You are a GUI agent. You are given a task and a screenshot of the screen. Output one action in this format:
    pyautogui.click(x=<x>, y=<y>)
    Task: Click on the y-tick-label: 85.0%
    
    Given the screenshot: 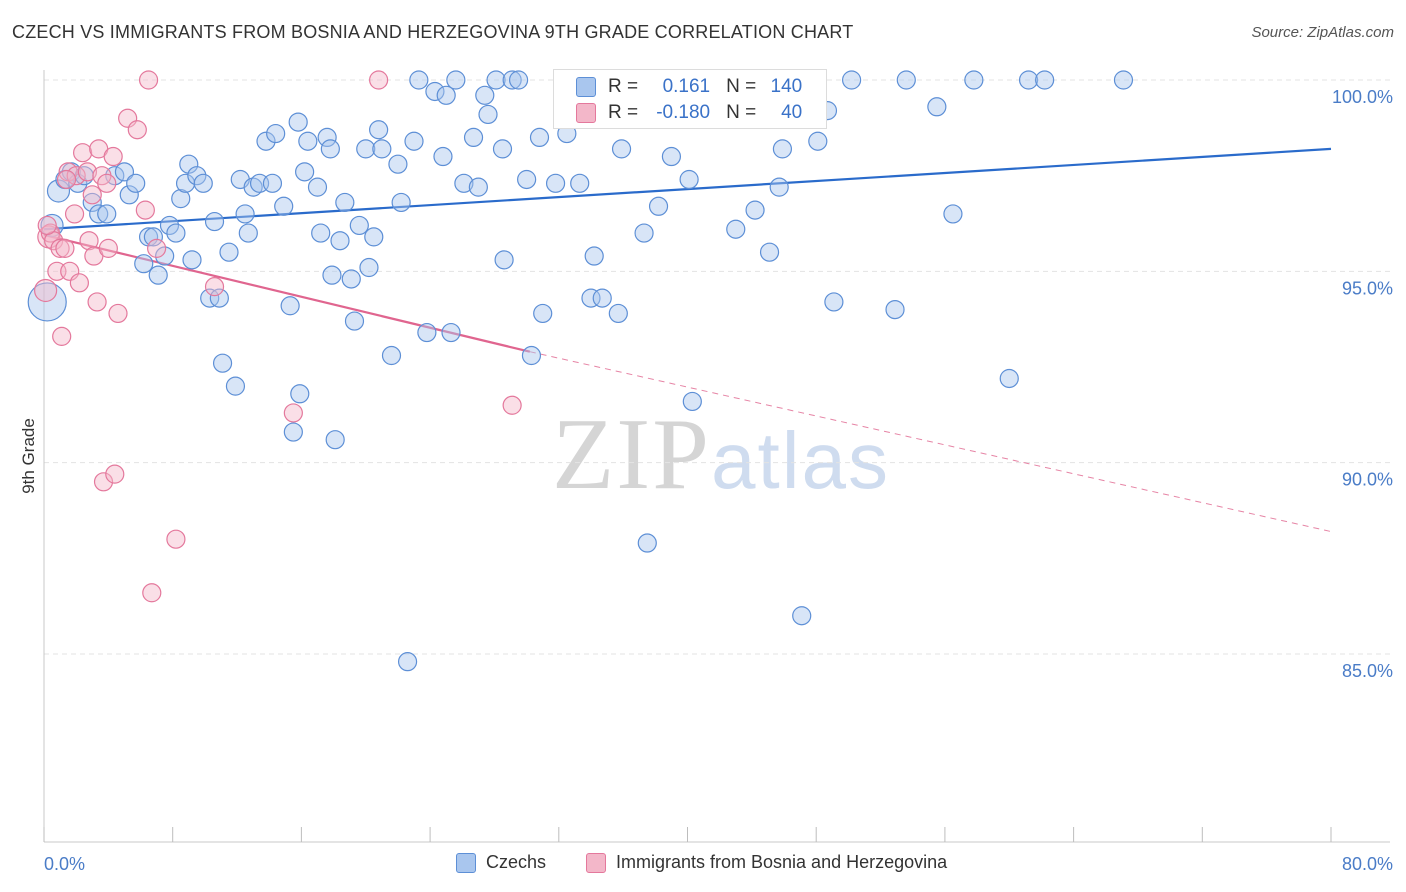 What is the action you would take?
    pyautogui.click(x=1367, y=671)
    